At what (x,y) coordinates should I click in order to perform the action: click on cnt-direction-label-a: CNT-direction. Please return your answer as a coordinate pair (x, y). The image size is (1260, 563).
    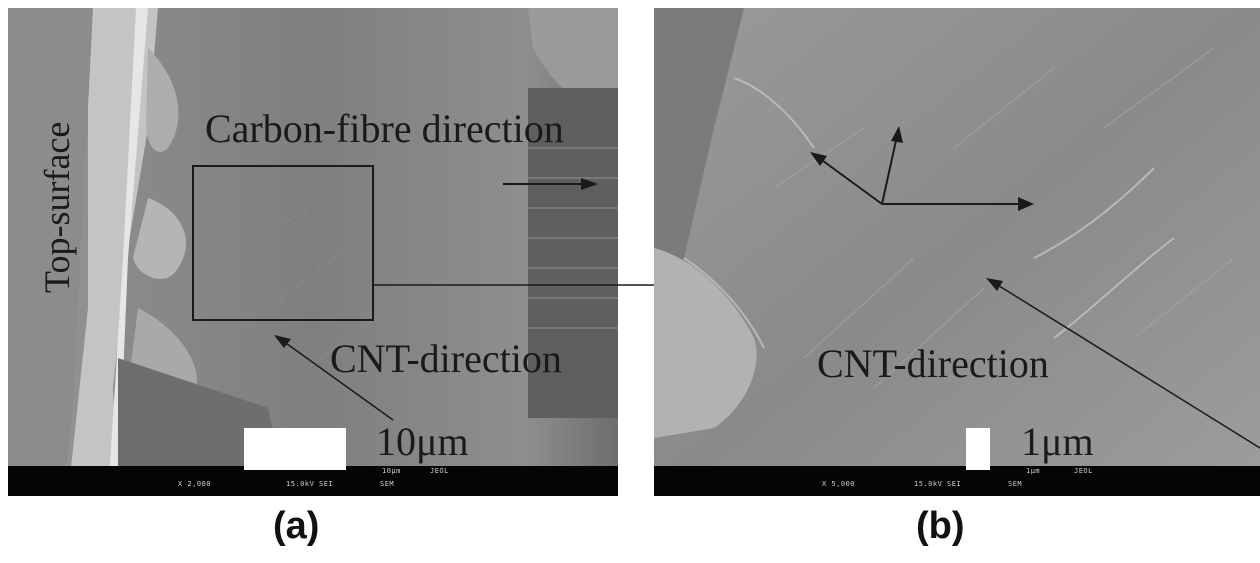
    Looking at the image, I should click on (446, 358).